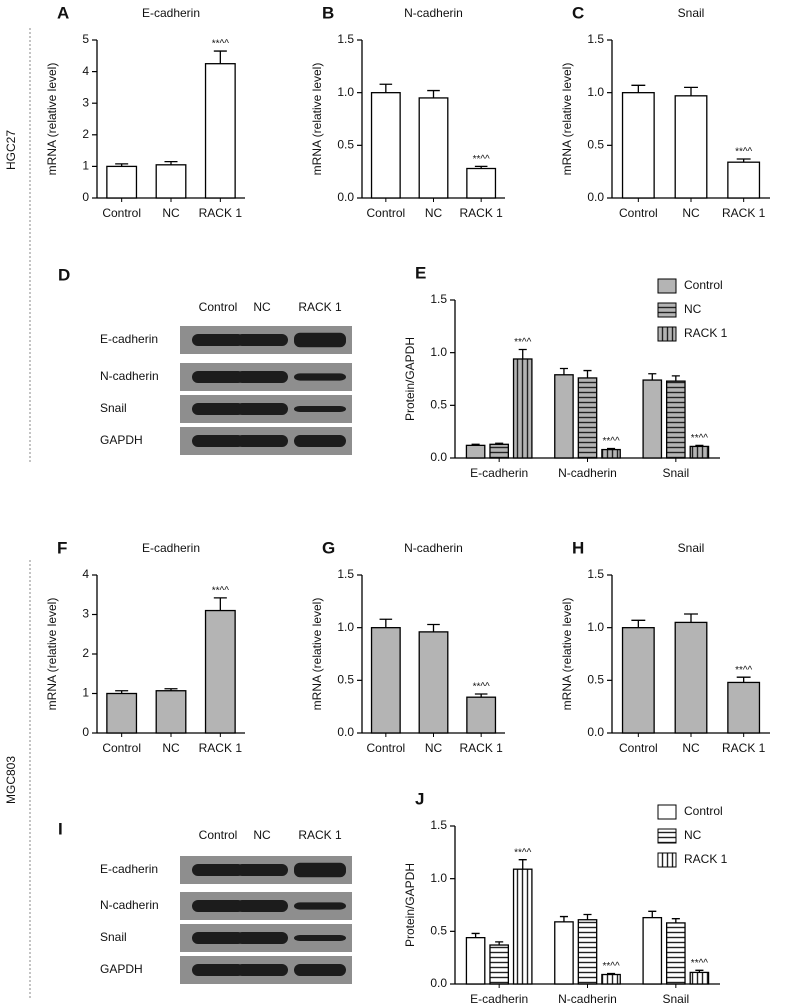 This screenshot has height=1008, width=798. What do you see at coordinates (171, 13) in the screenshot?
I see `chart-title: E-cadherin` at bounding box center [171, 13].